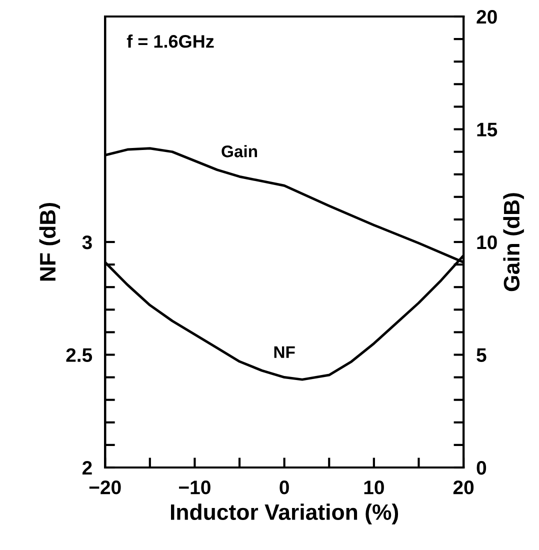 The image size is (539, 550). I want to click on annotation: f = 1.6GHz, so click(170, 41).